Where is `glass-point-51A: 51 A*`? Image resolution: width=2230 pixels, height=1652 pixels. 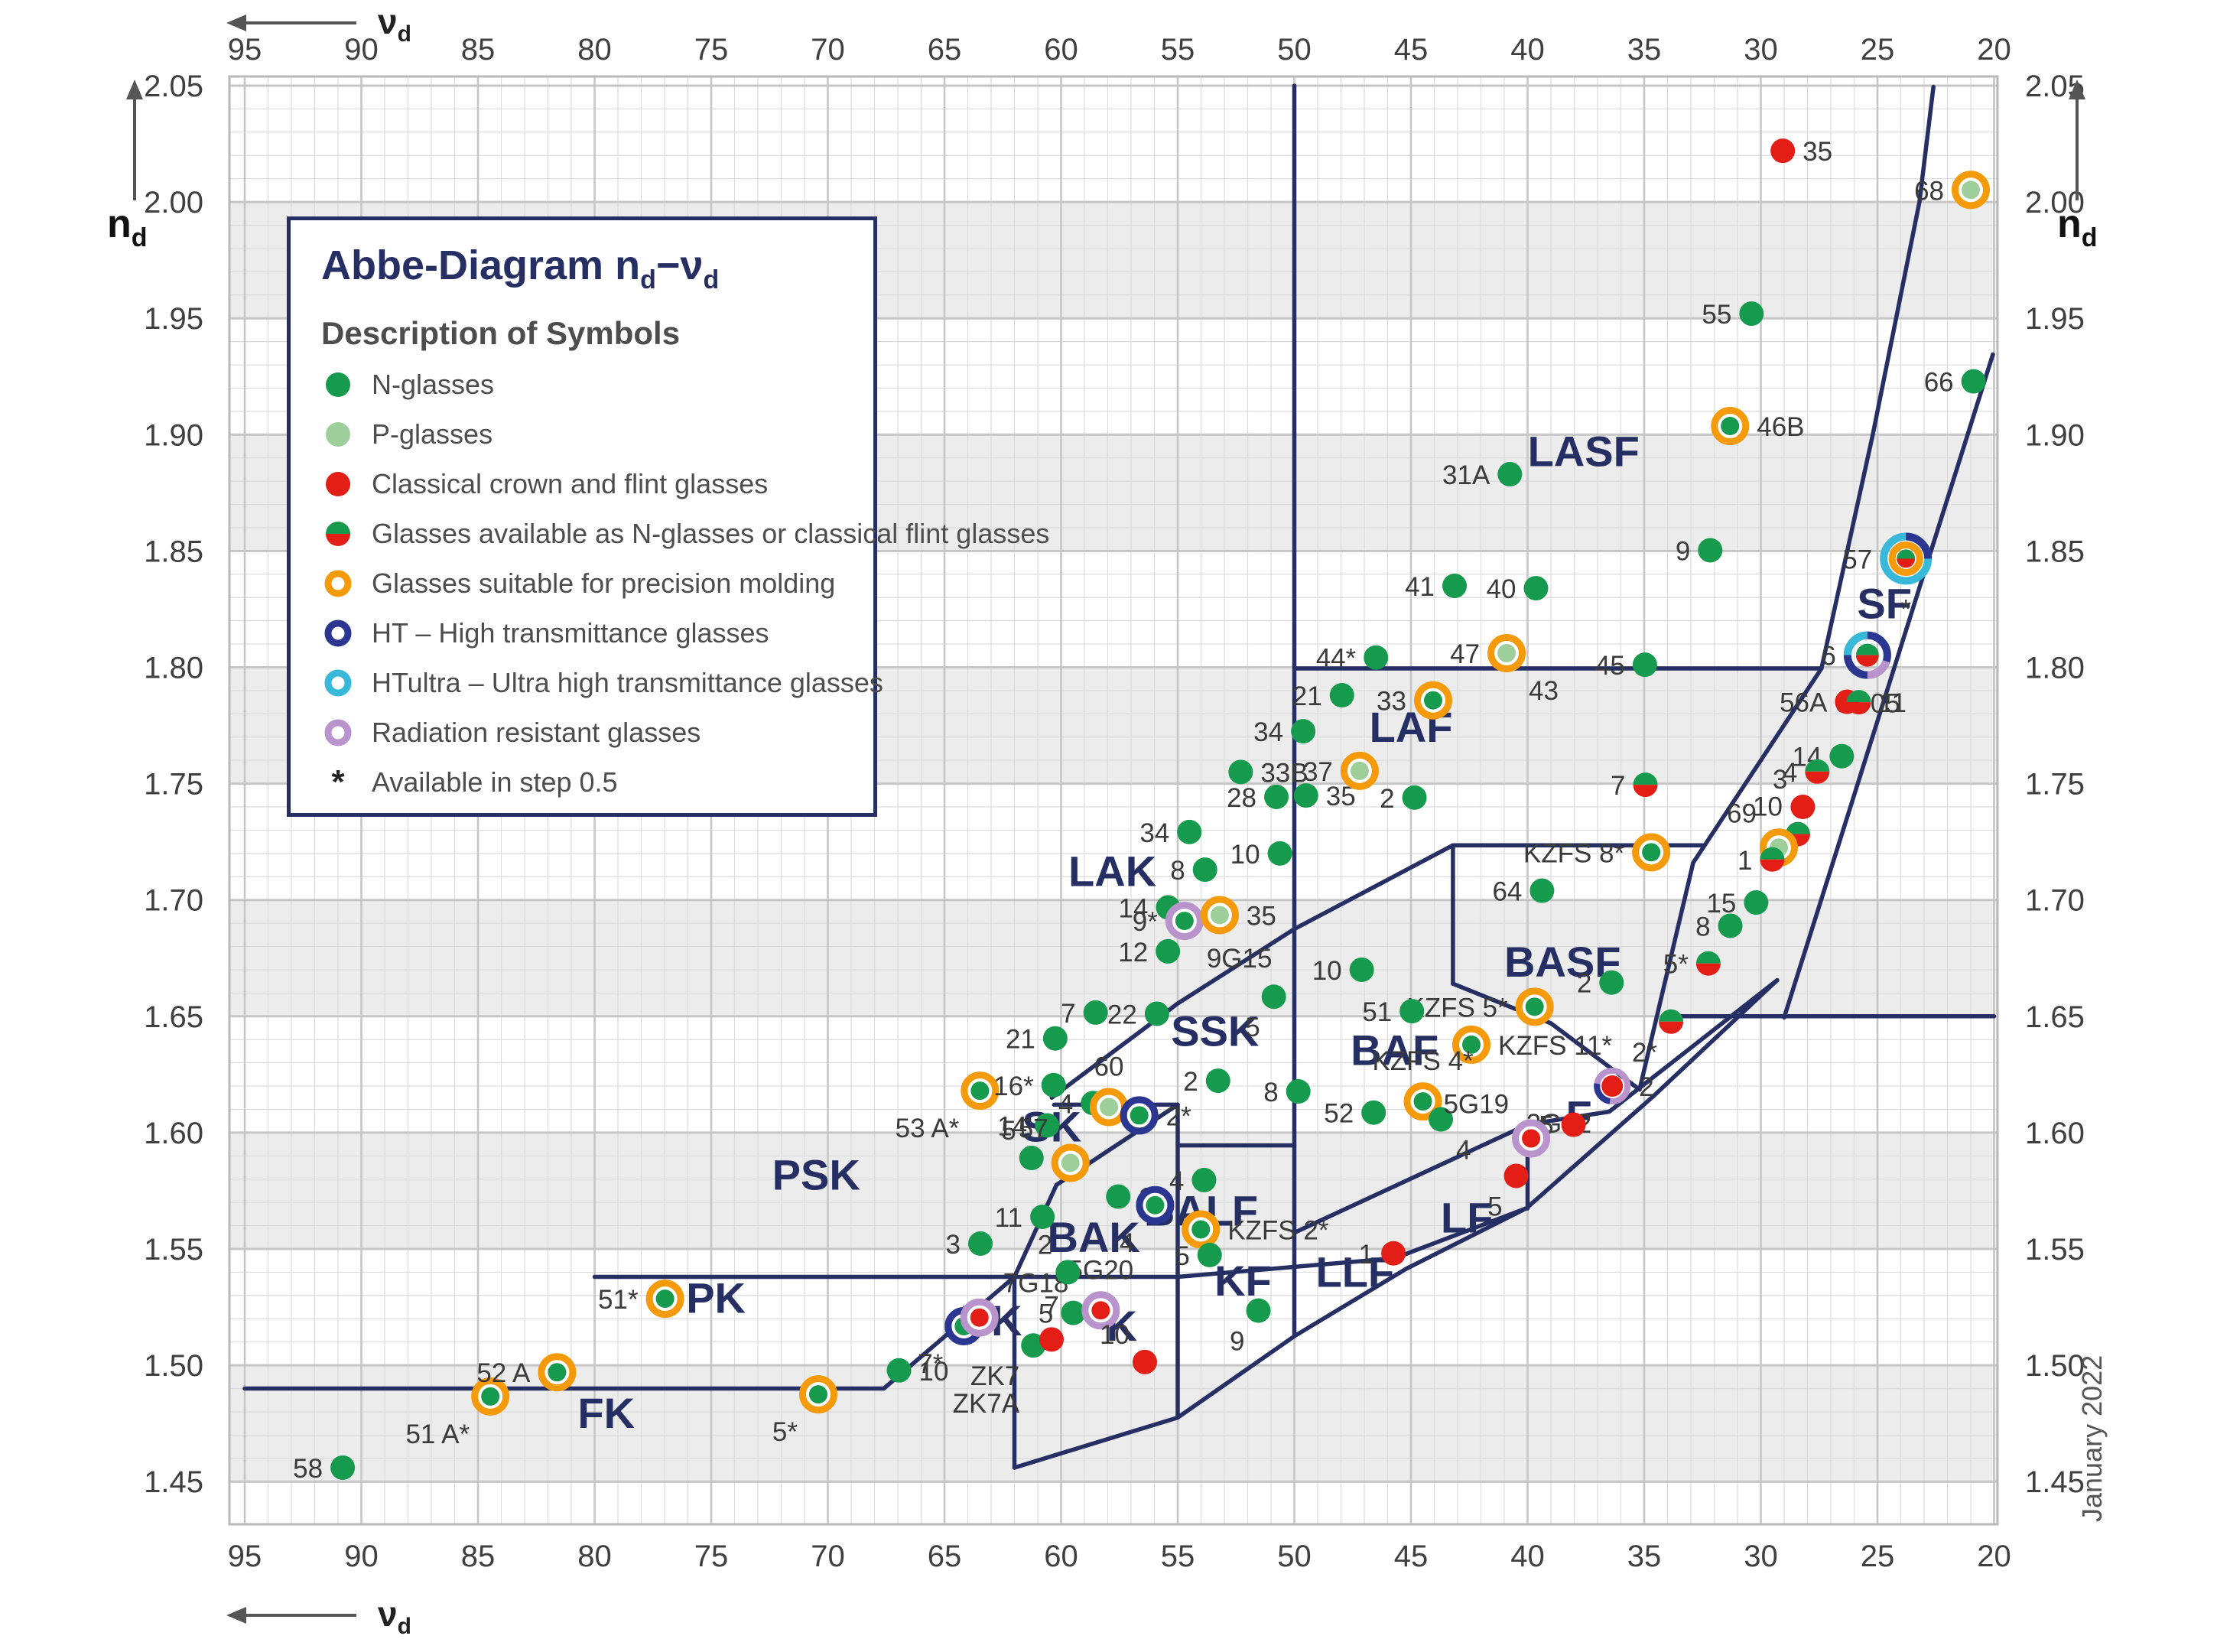
glass-point-51A: 51 A* is located at coordinates (457, 1413).